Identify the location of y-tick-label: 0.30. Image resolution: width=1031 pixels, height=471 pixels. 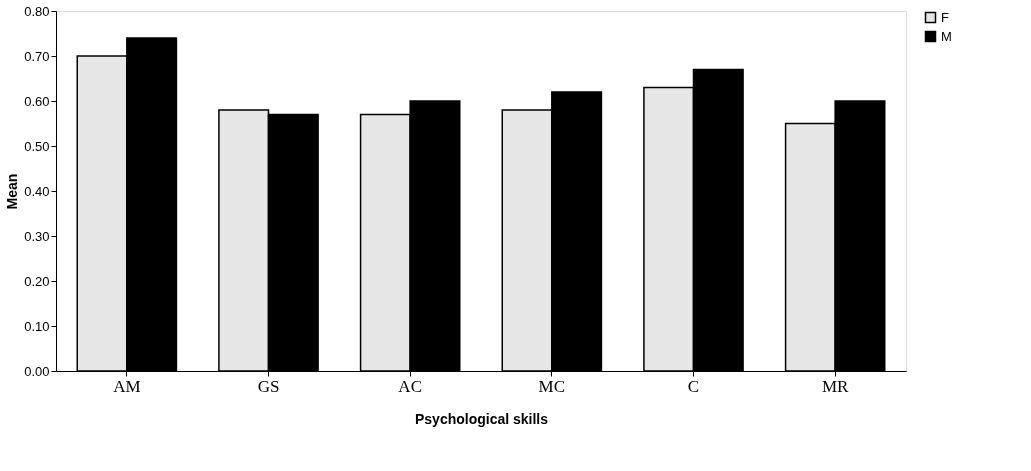
(37, 236).